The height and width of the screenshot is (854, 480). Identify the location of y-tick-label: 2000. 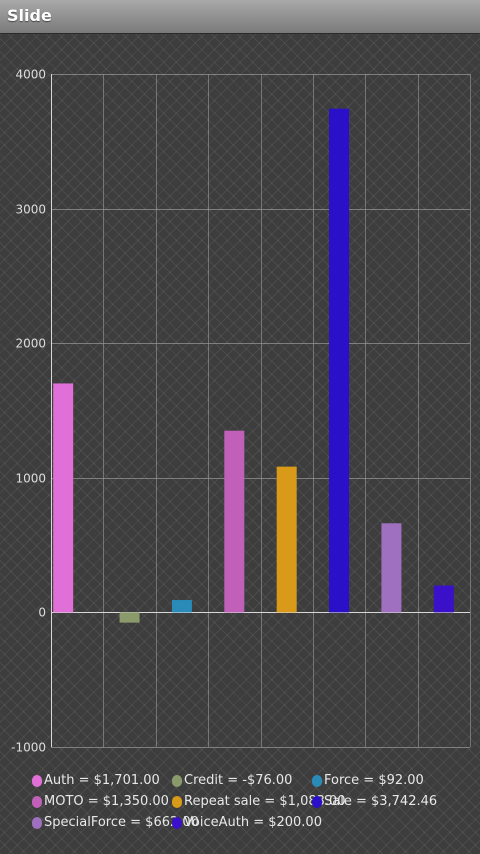
(30, 344).